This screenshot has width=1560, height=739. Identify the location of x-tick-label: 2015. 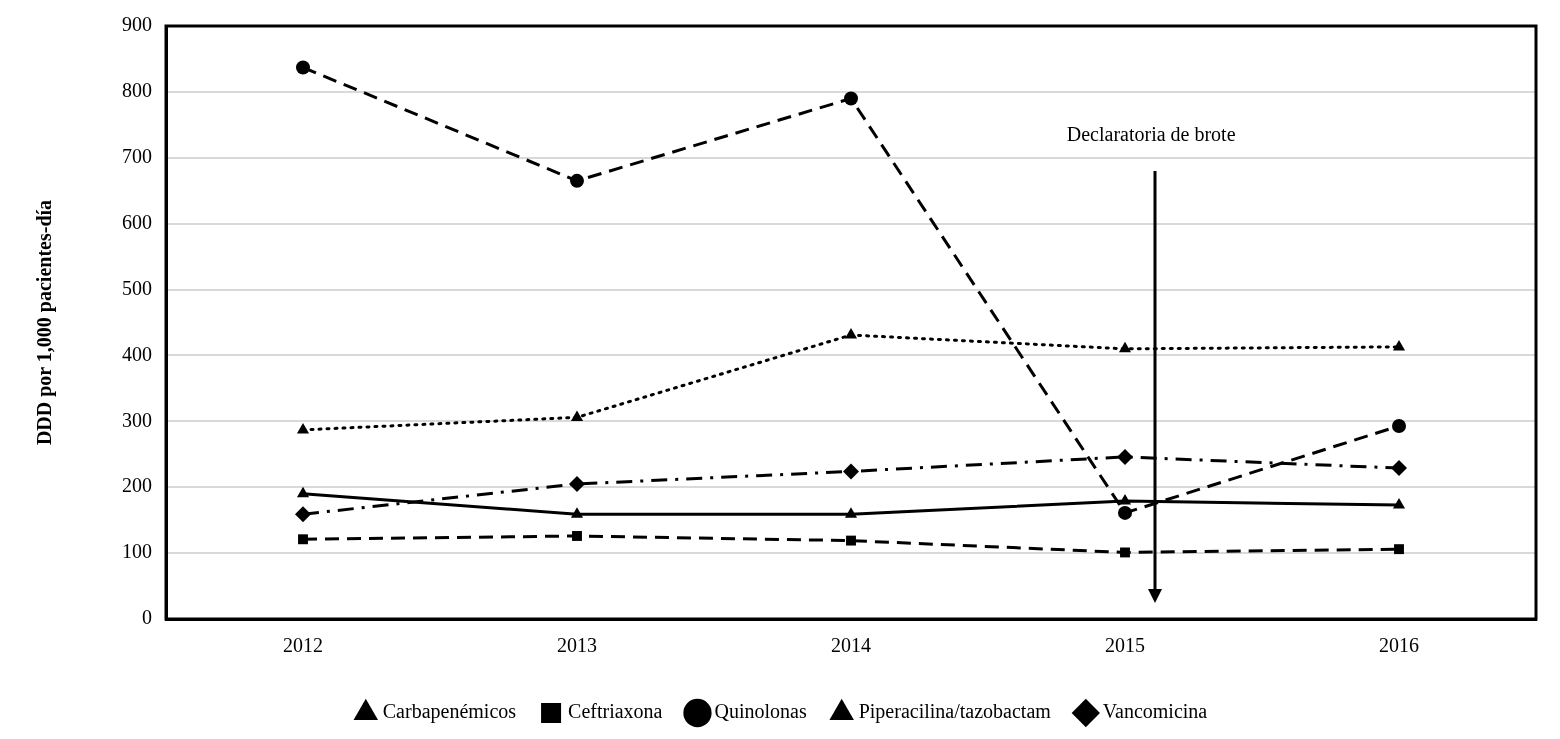
(1125, 645).